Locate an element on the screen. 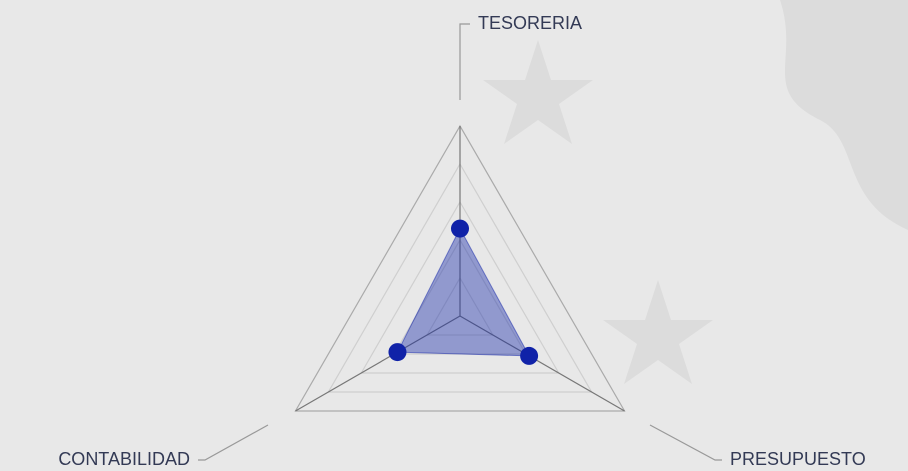  axis-label: CONTABILIDAD is located at coordinates (124, 459).